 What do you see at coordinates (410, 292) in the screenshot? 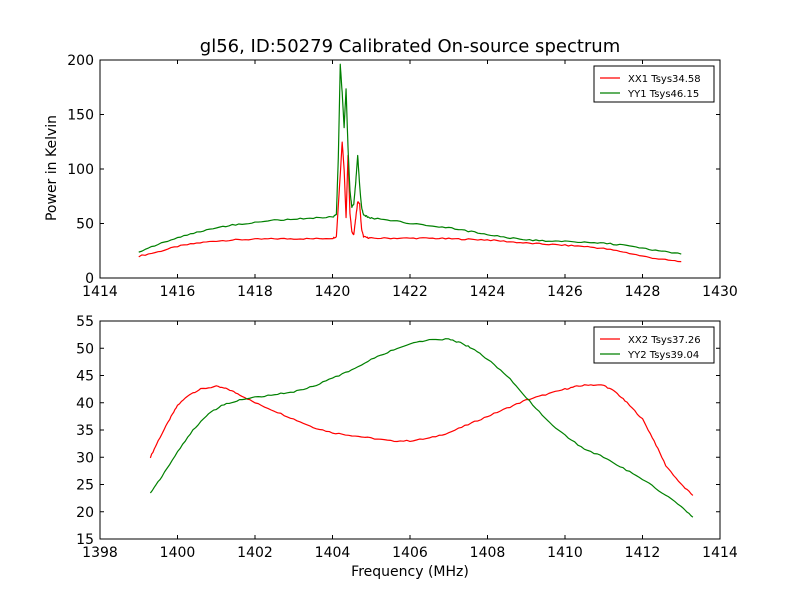
I see `top-x-tick-label: 1422` at bounding box center [410, 292].